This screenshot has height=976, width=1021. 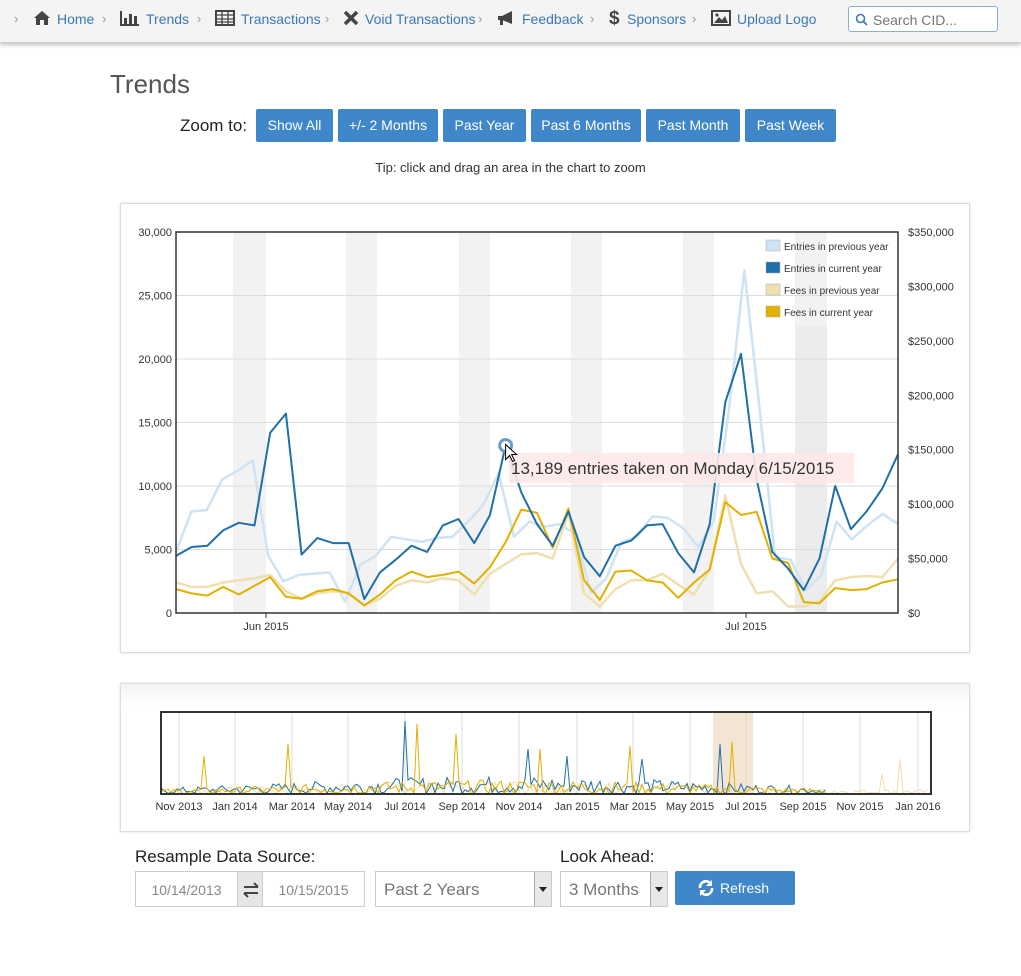 What do you see at coordinates (155, 297) in the screenshot?
I see `y-tick-label-left: 25,000` at bounding box center [155, 297].